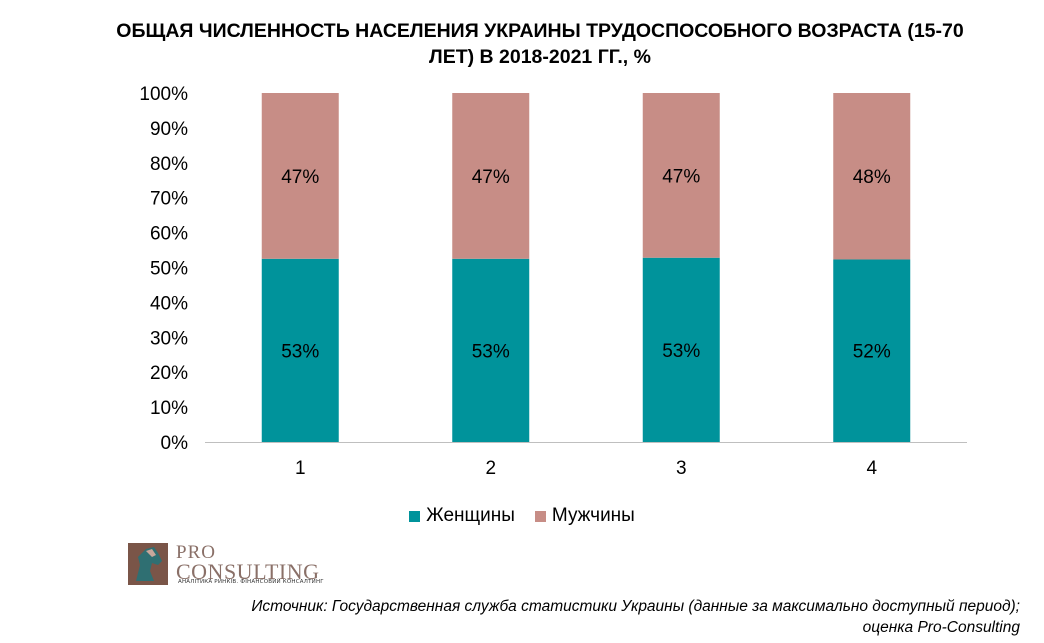 The width and height of the screenshot is (1044, 643). I want to click on x-tick-label: 3, so click(681, 468).